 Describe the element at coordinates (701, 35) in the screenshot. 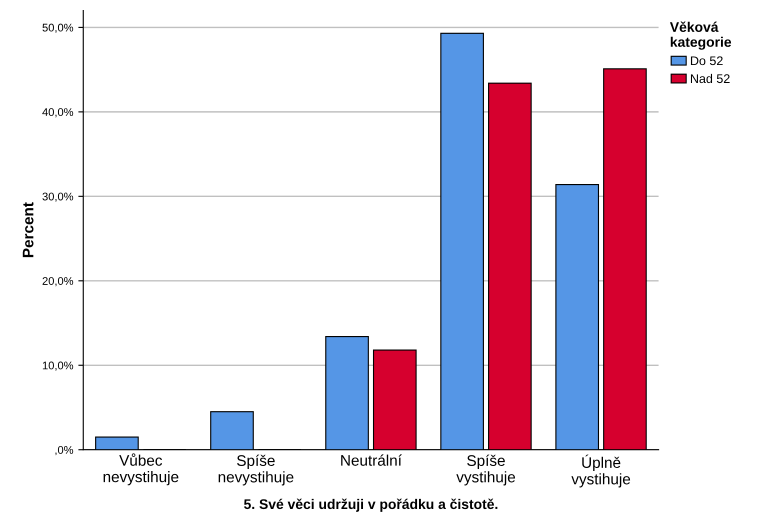

I see `legend-title: Věková kategorie` at that location.